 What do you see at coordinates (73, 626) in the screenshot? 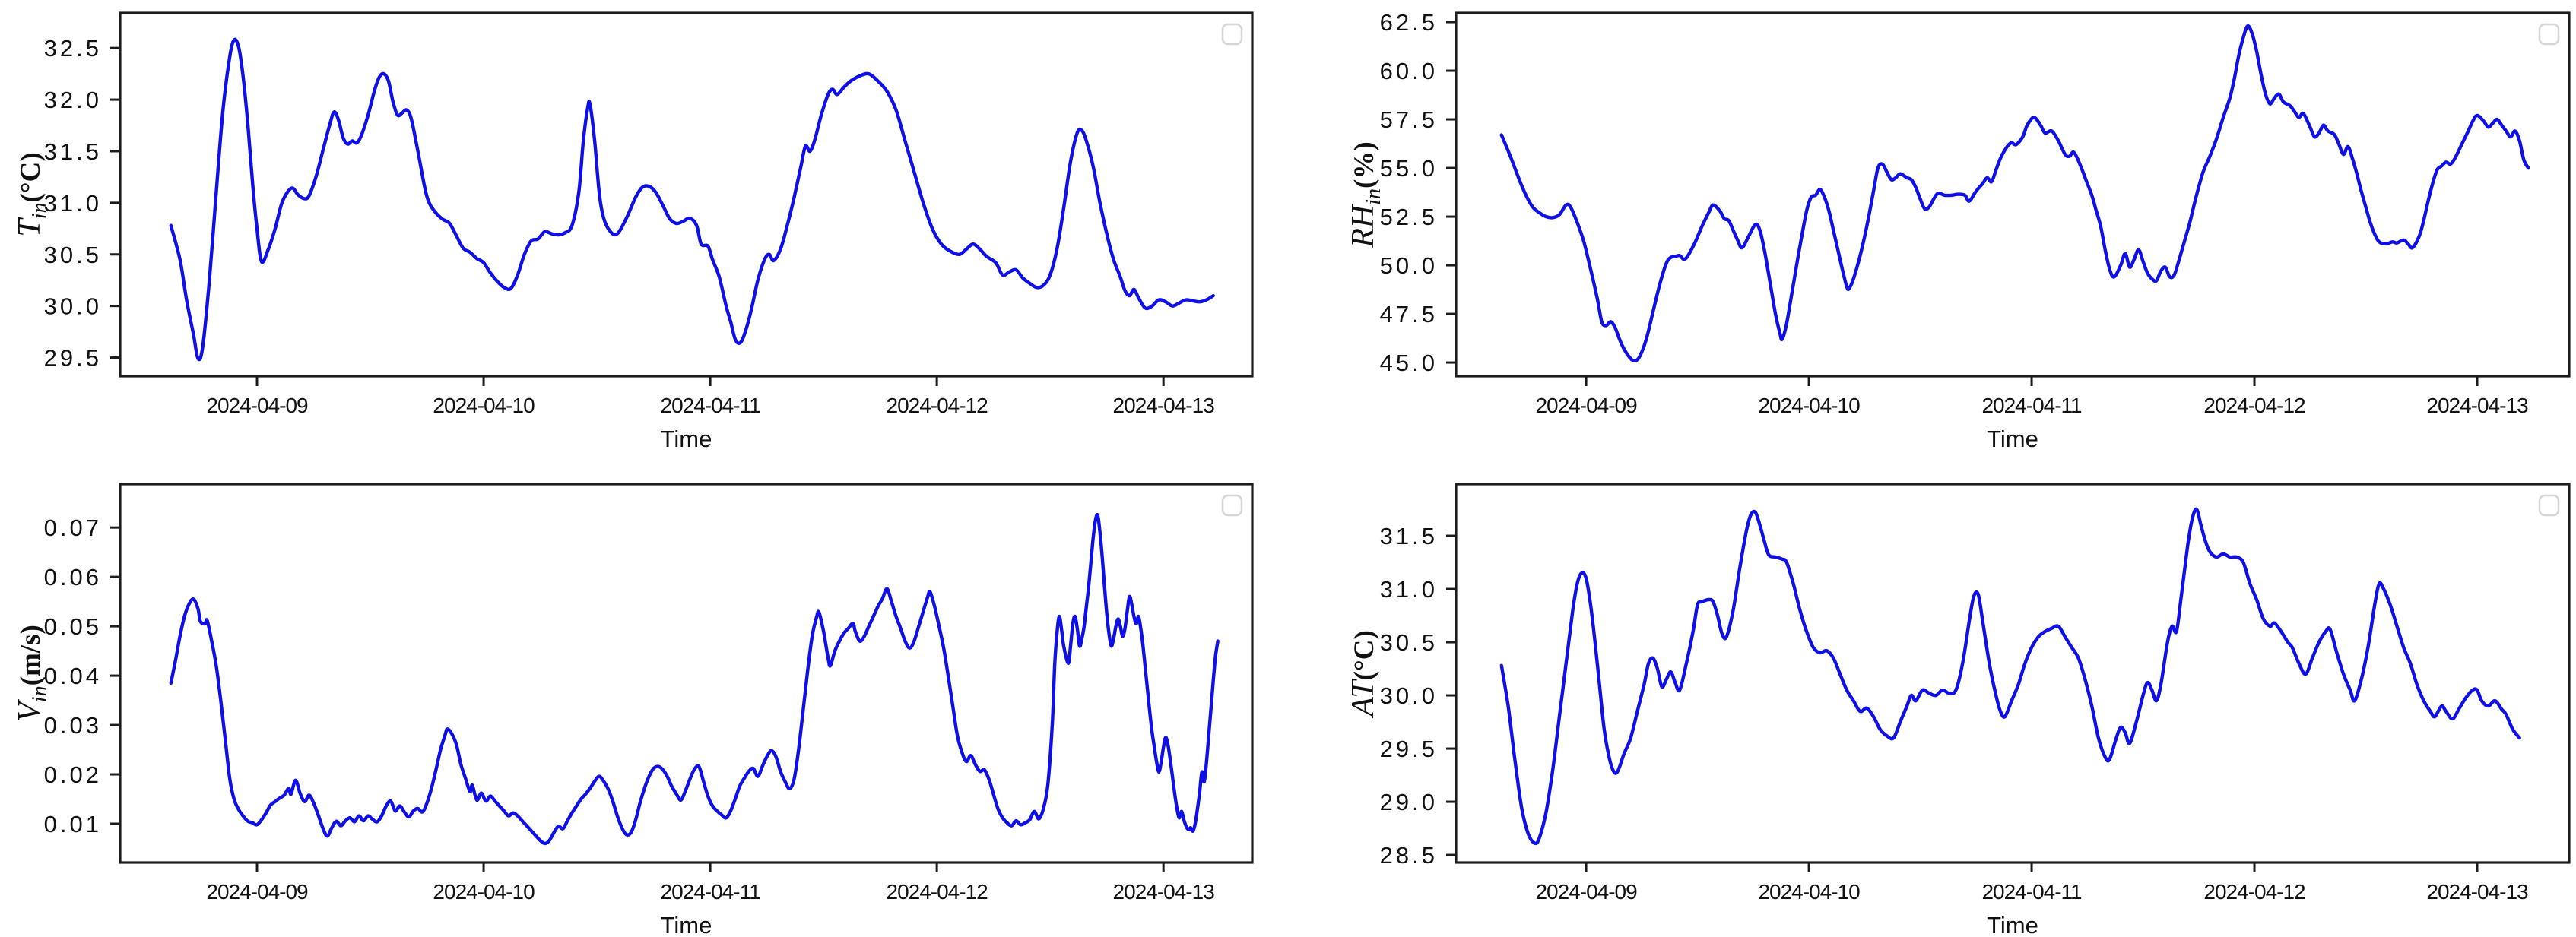
I see `vin-ytick-label-2: 0.05` at bounding box center [73, 626].